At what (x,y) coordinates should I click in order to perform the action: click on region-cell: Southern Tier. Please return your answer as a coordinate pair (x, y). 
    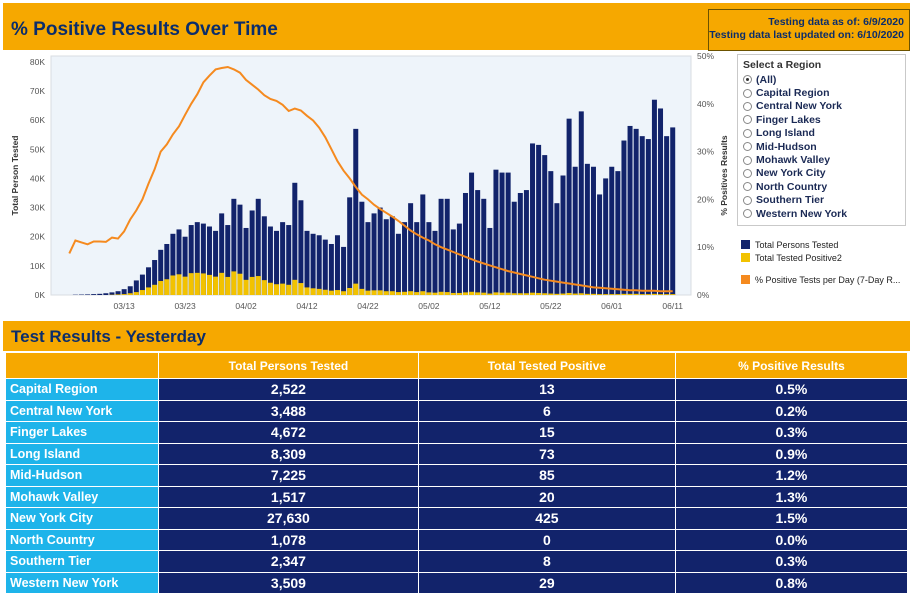
    Looking at the image, I should click on (82, 561).